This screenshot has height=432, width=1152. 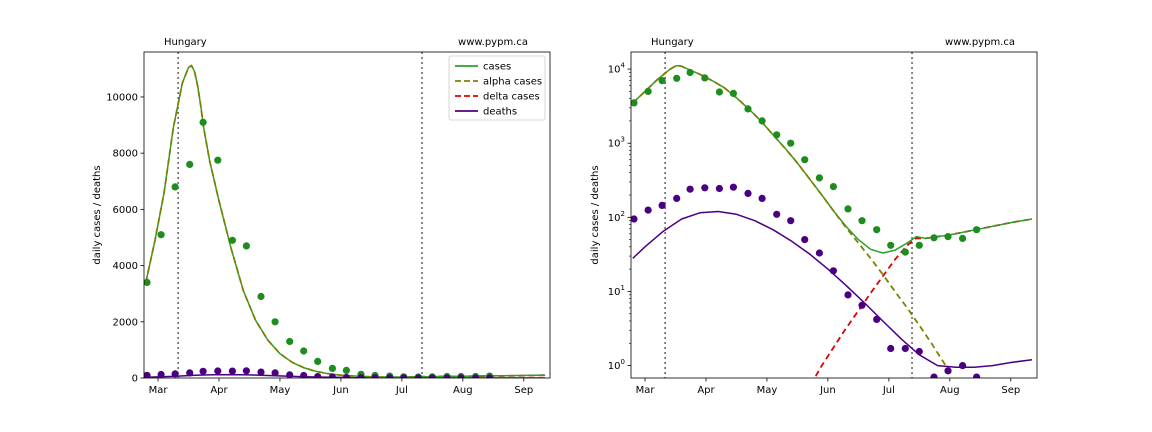 I want to click on right-x-tick-label: Aug, so click(x=950, y=390).